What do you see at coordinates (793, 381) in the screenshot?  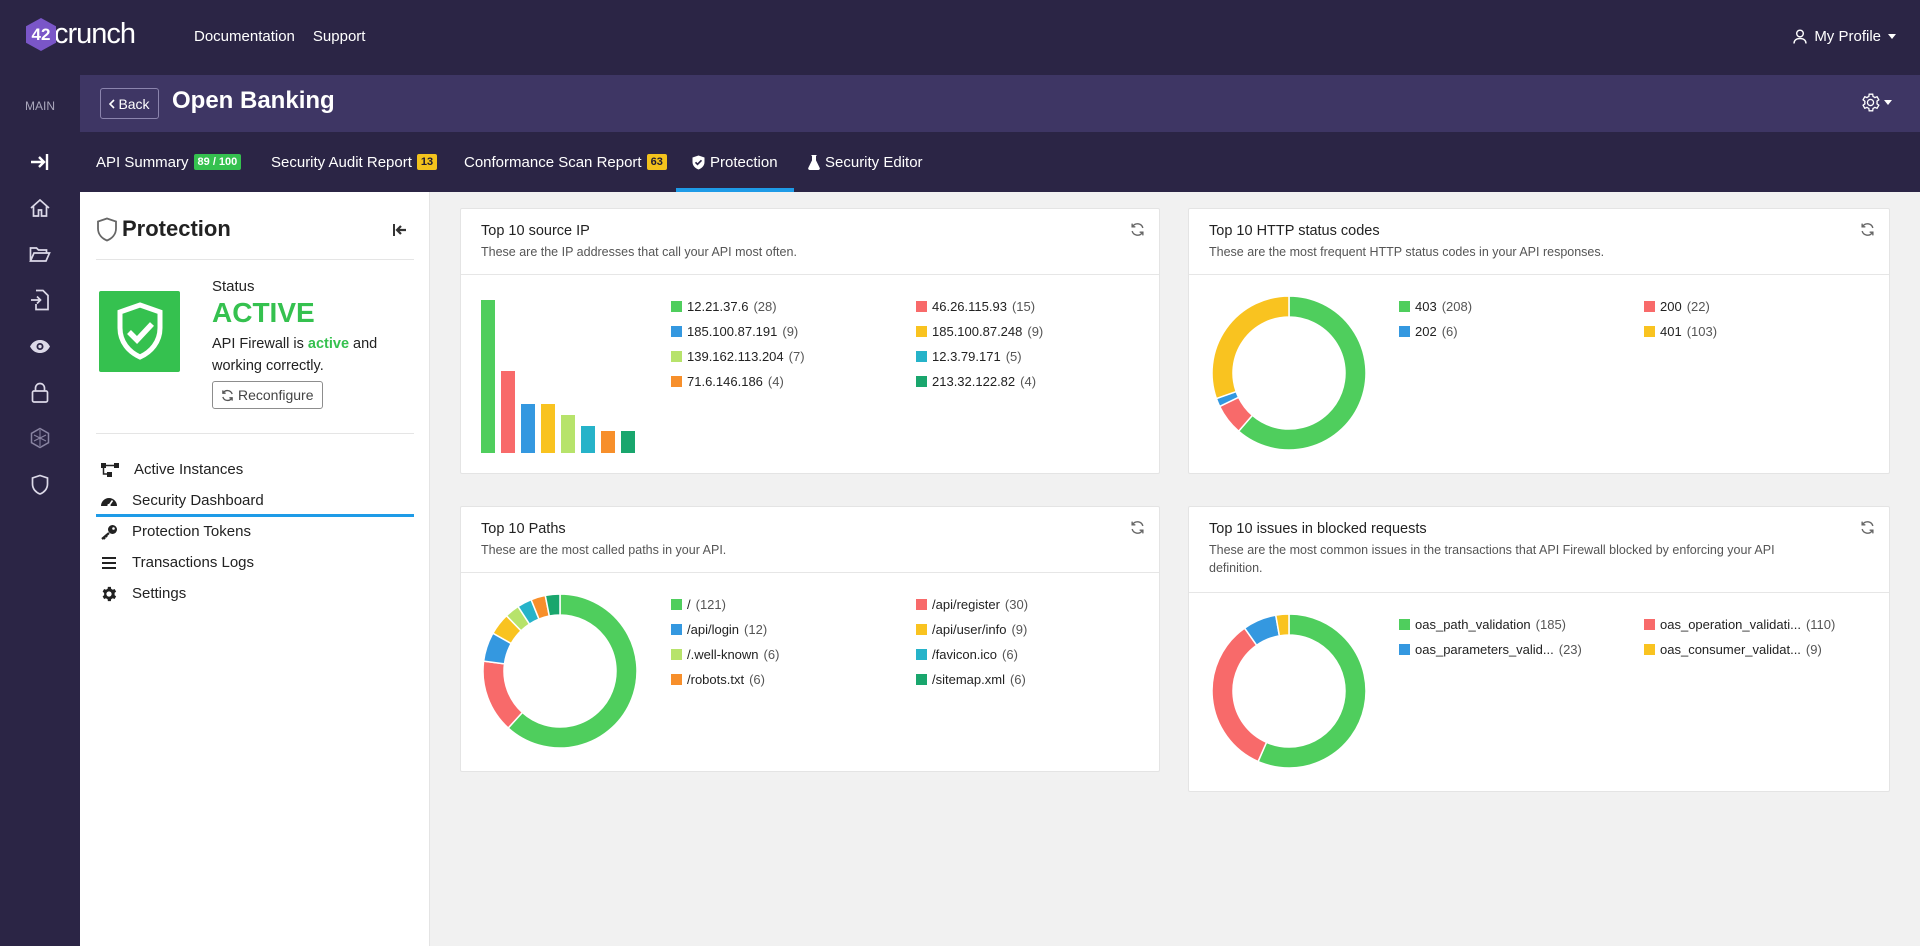 I see `legend-item: 71.6.146.186 (4)` at bounding box center [793, 381].